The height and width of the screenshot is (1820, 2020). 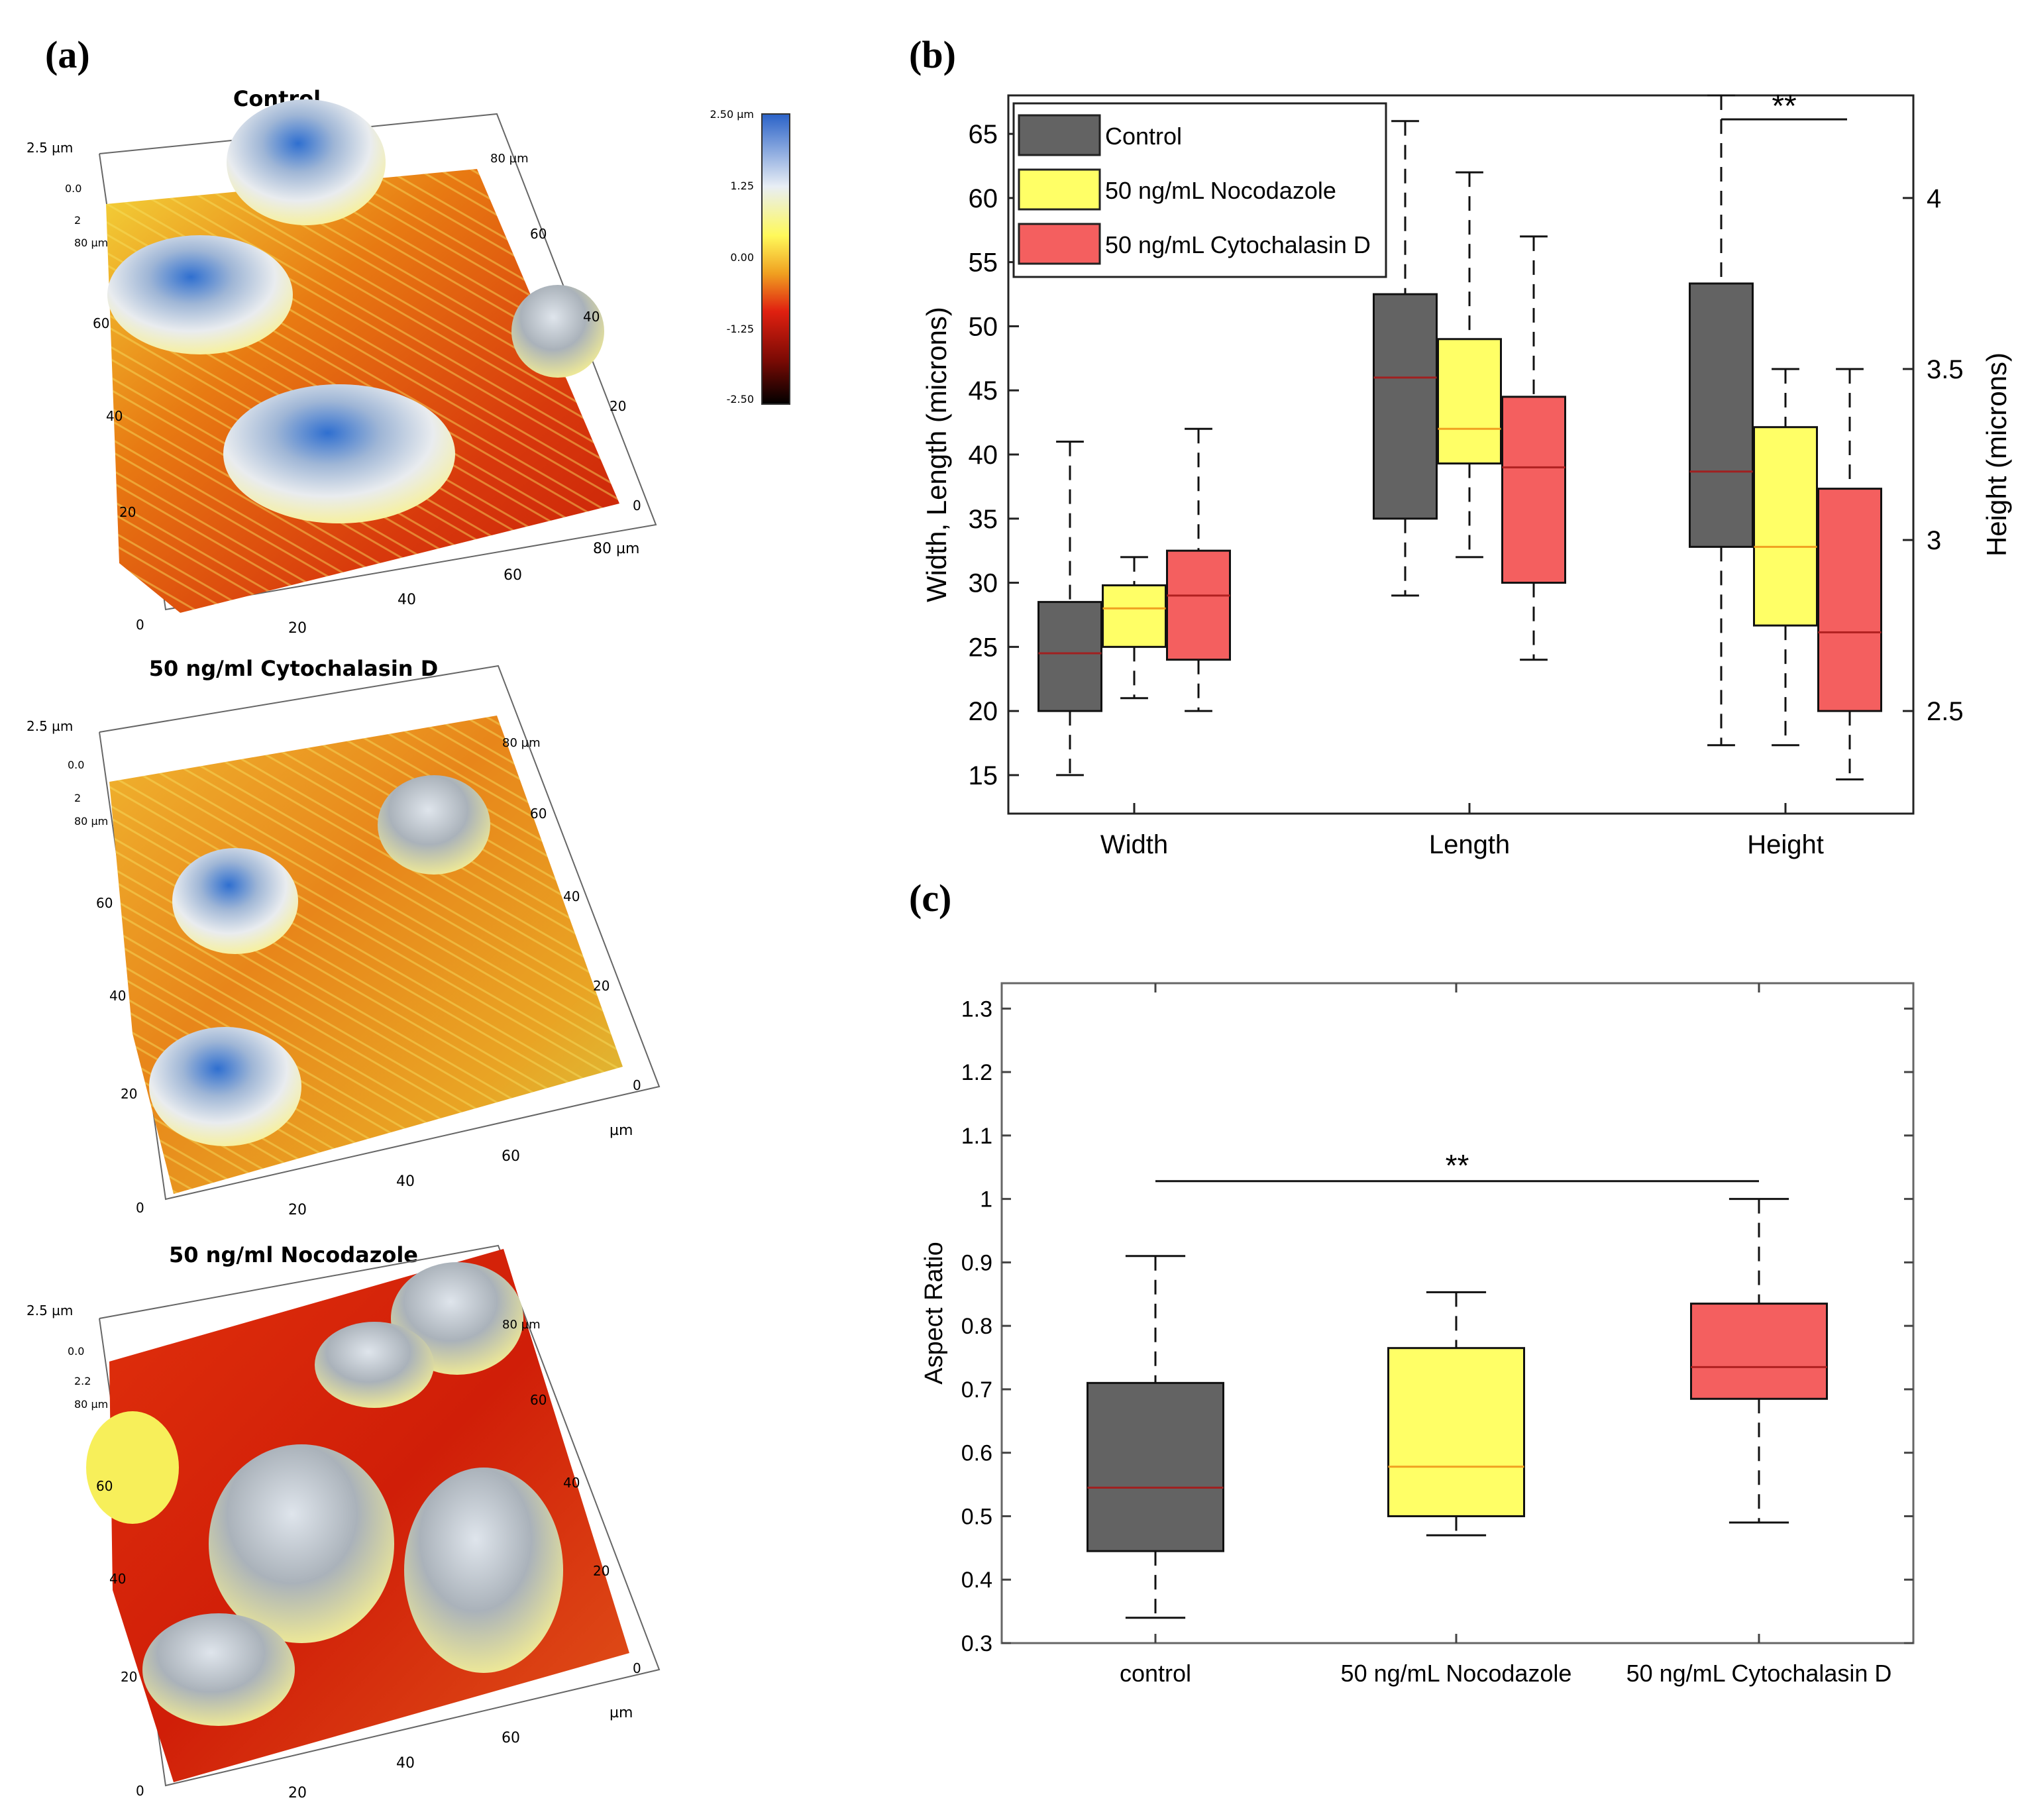 I want to click on y-tick-label: 0.4, so click(x=976, y=1580).